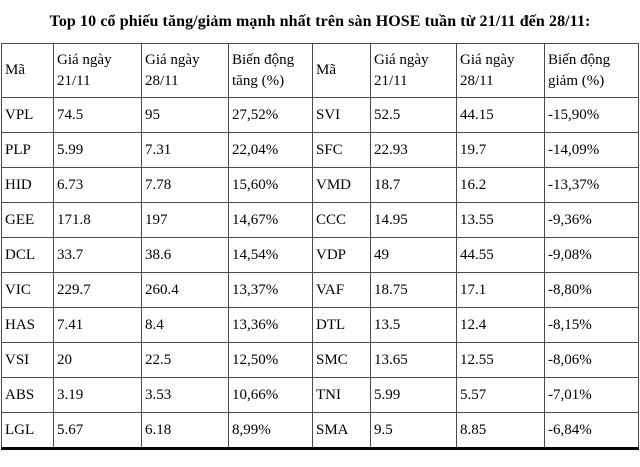  I want to click on loss-price21-cell: 22.93, so click(413, 150).